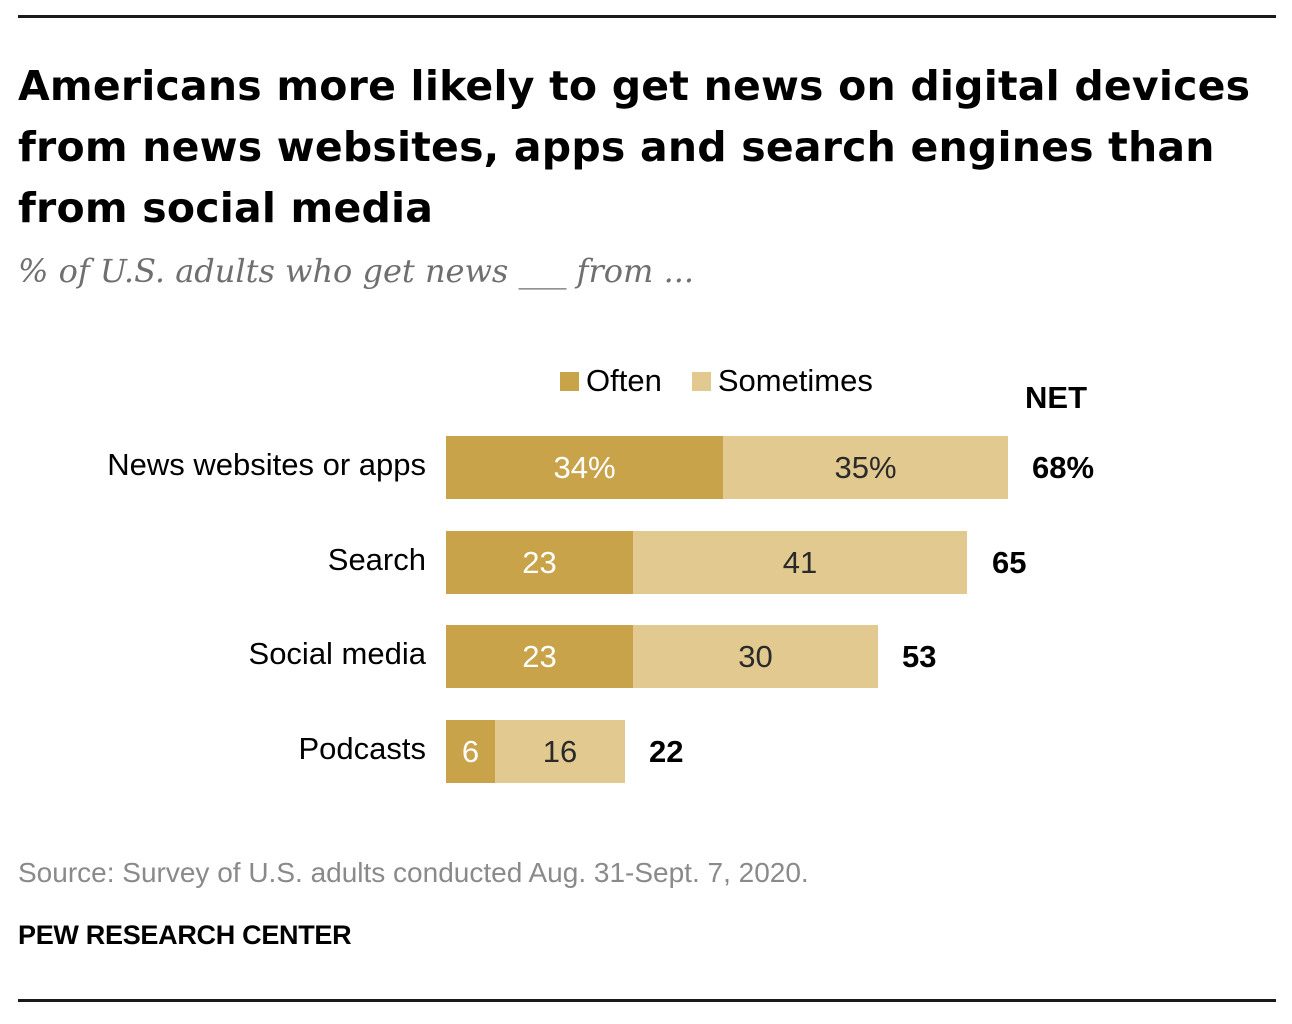 The width and height of the screenshot is (1292, 1024). I want to click on brand-name: PEW RESEARCH CENTER, so click(185, 935).